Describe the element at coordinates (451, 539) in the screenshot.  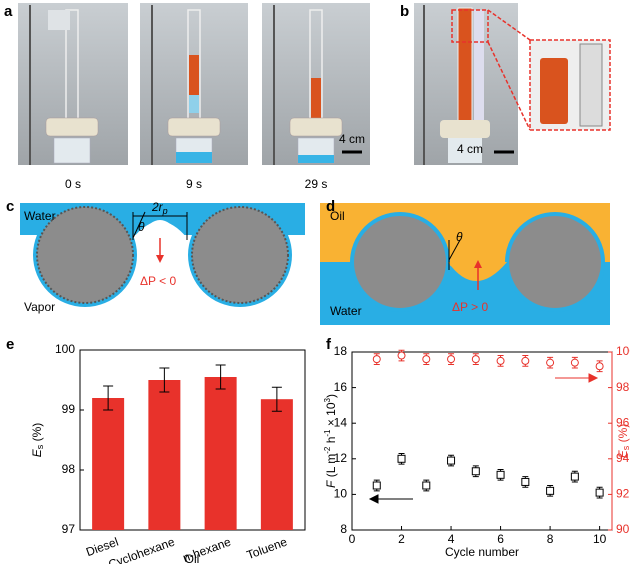
I see `x-tick-label: 4` at that location.